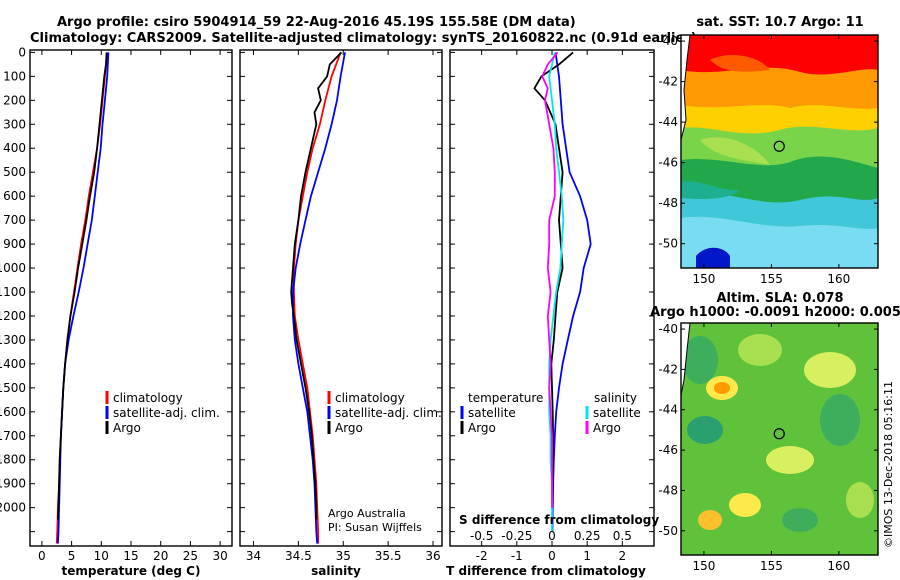  Describe the element at coordinates (388, 556) in the screenshot. I see `x-tick-label: 35.5` at that location.